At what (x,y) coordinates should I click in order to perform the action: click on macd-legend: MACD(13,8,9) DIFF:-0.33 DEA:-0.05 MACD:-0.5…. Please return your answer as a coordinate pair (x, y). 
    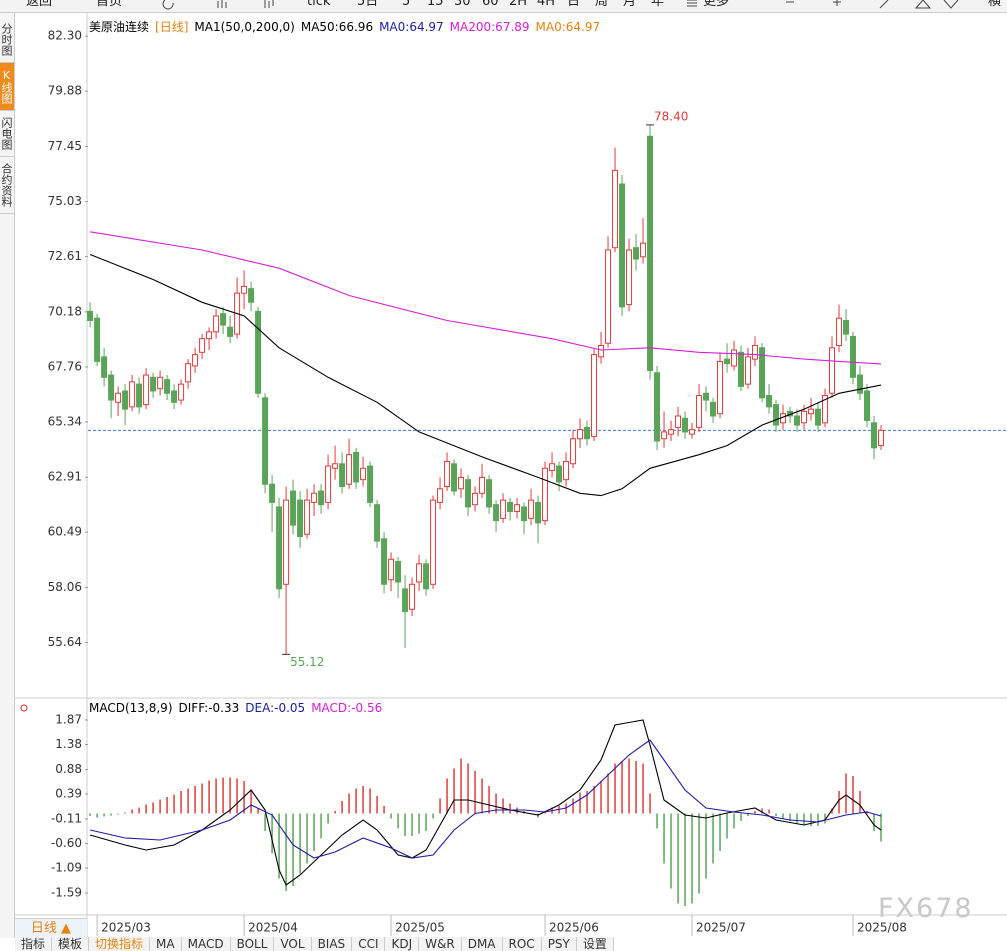
    Looking at the image, I should click on (238, 708).